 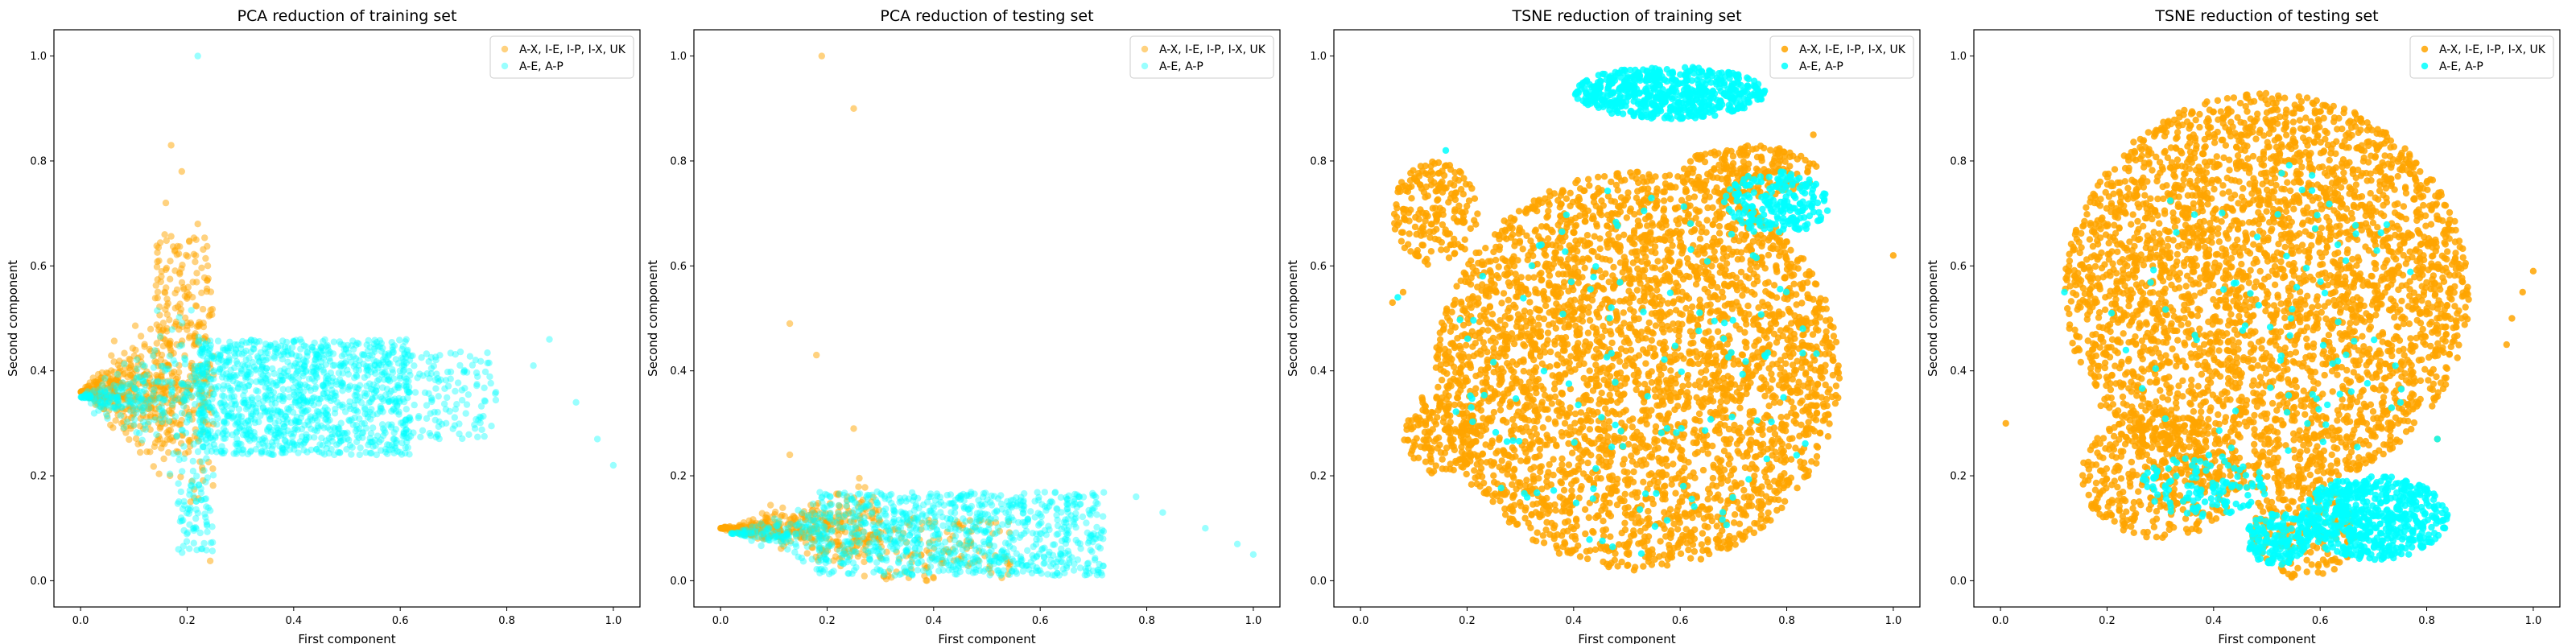 I want to click on legend: A-X, I-E, I-P, I-X, UKA-E, A-P, so click(x=561, y=57).